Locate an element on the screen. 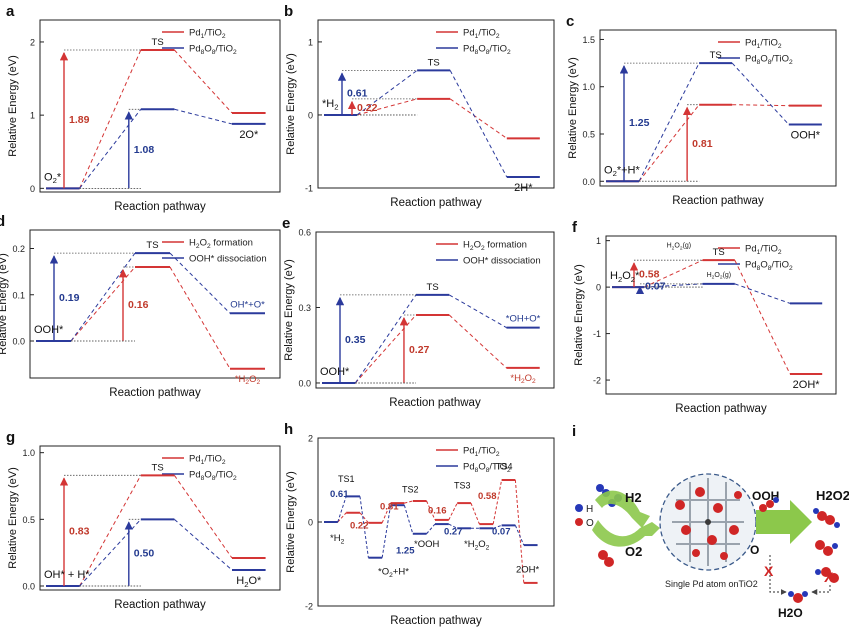  legend-label-e: H2​O2​ formation is located at coordinates (495, 246).